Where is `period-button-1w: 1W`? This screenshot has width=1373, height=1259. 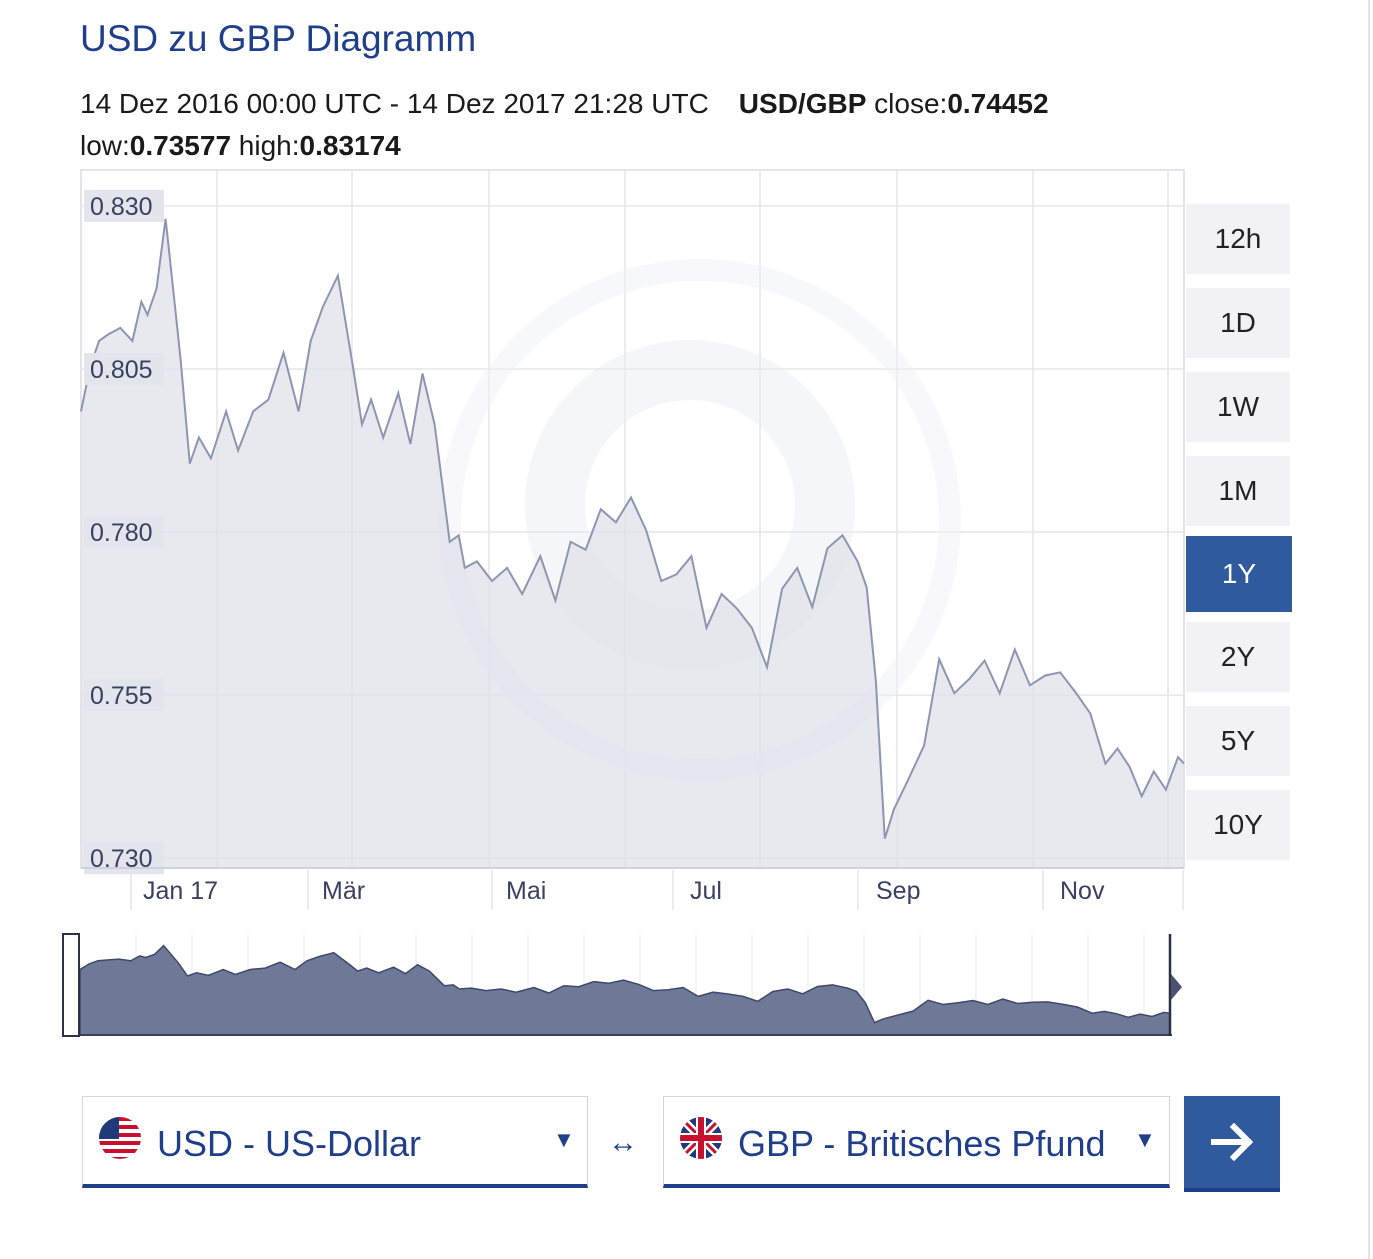 period-button-1w: 1W is located at coordinates (1238, 407).